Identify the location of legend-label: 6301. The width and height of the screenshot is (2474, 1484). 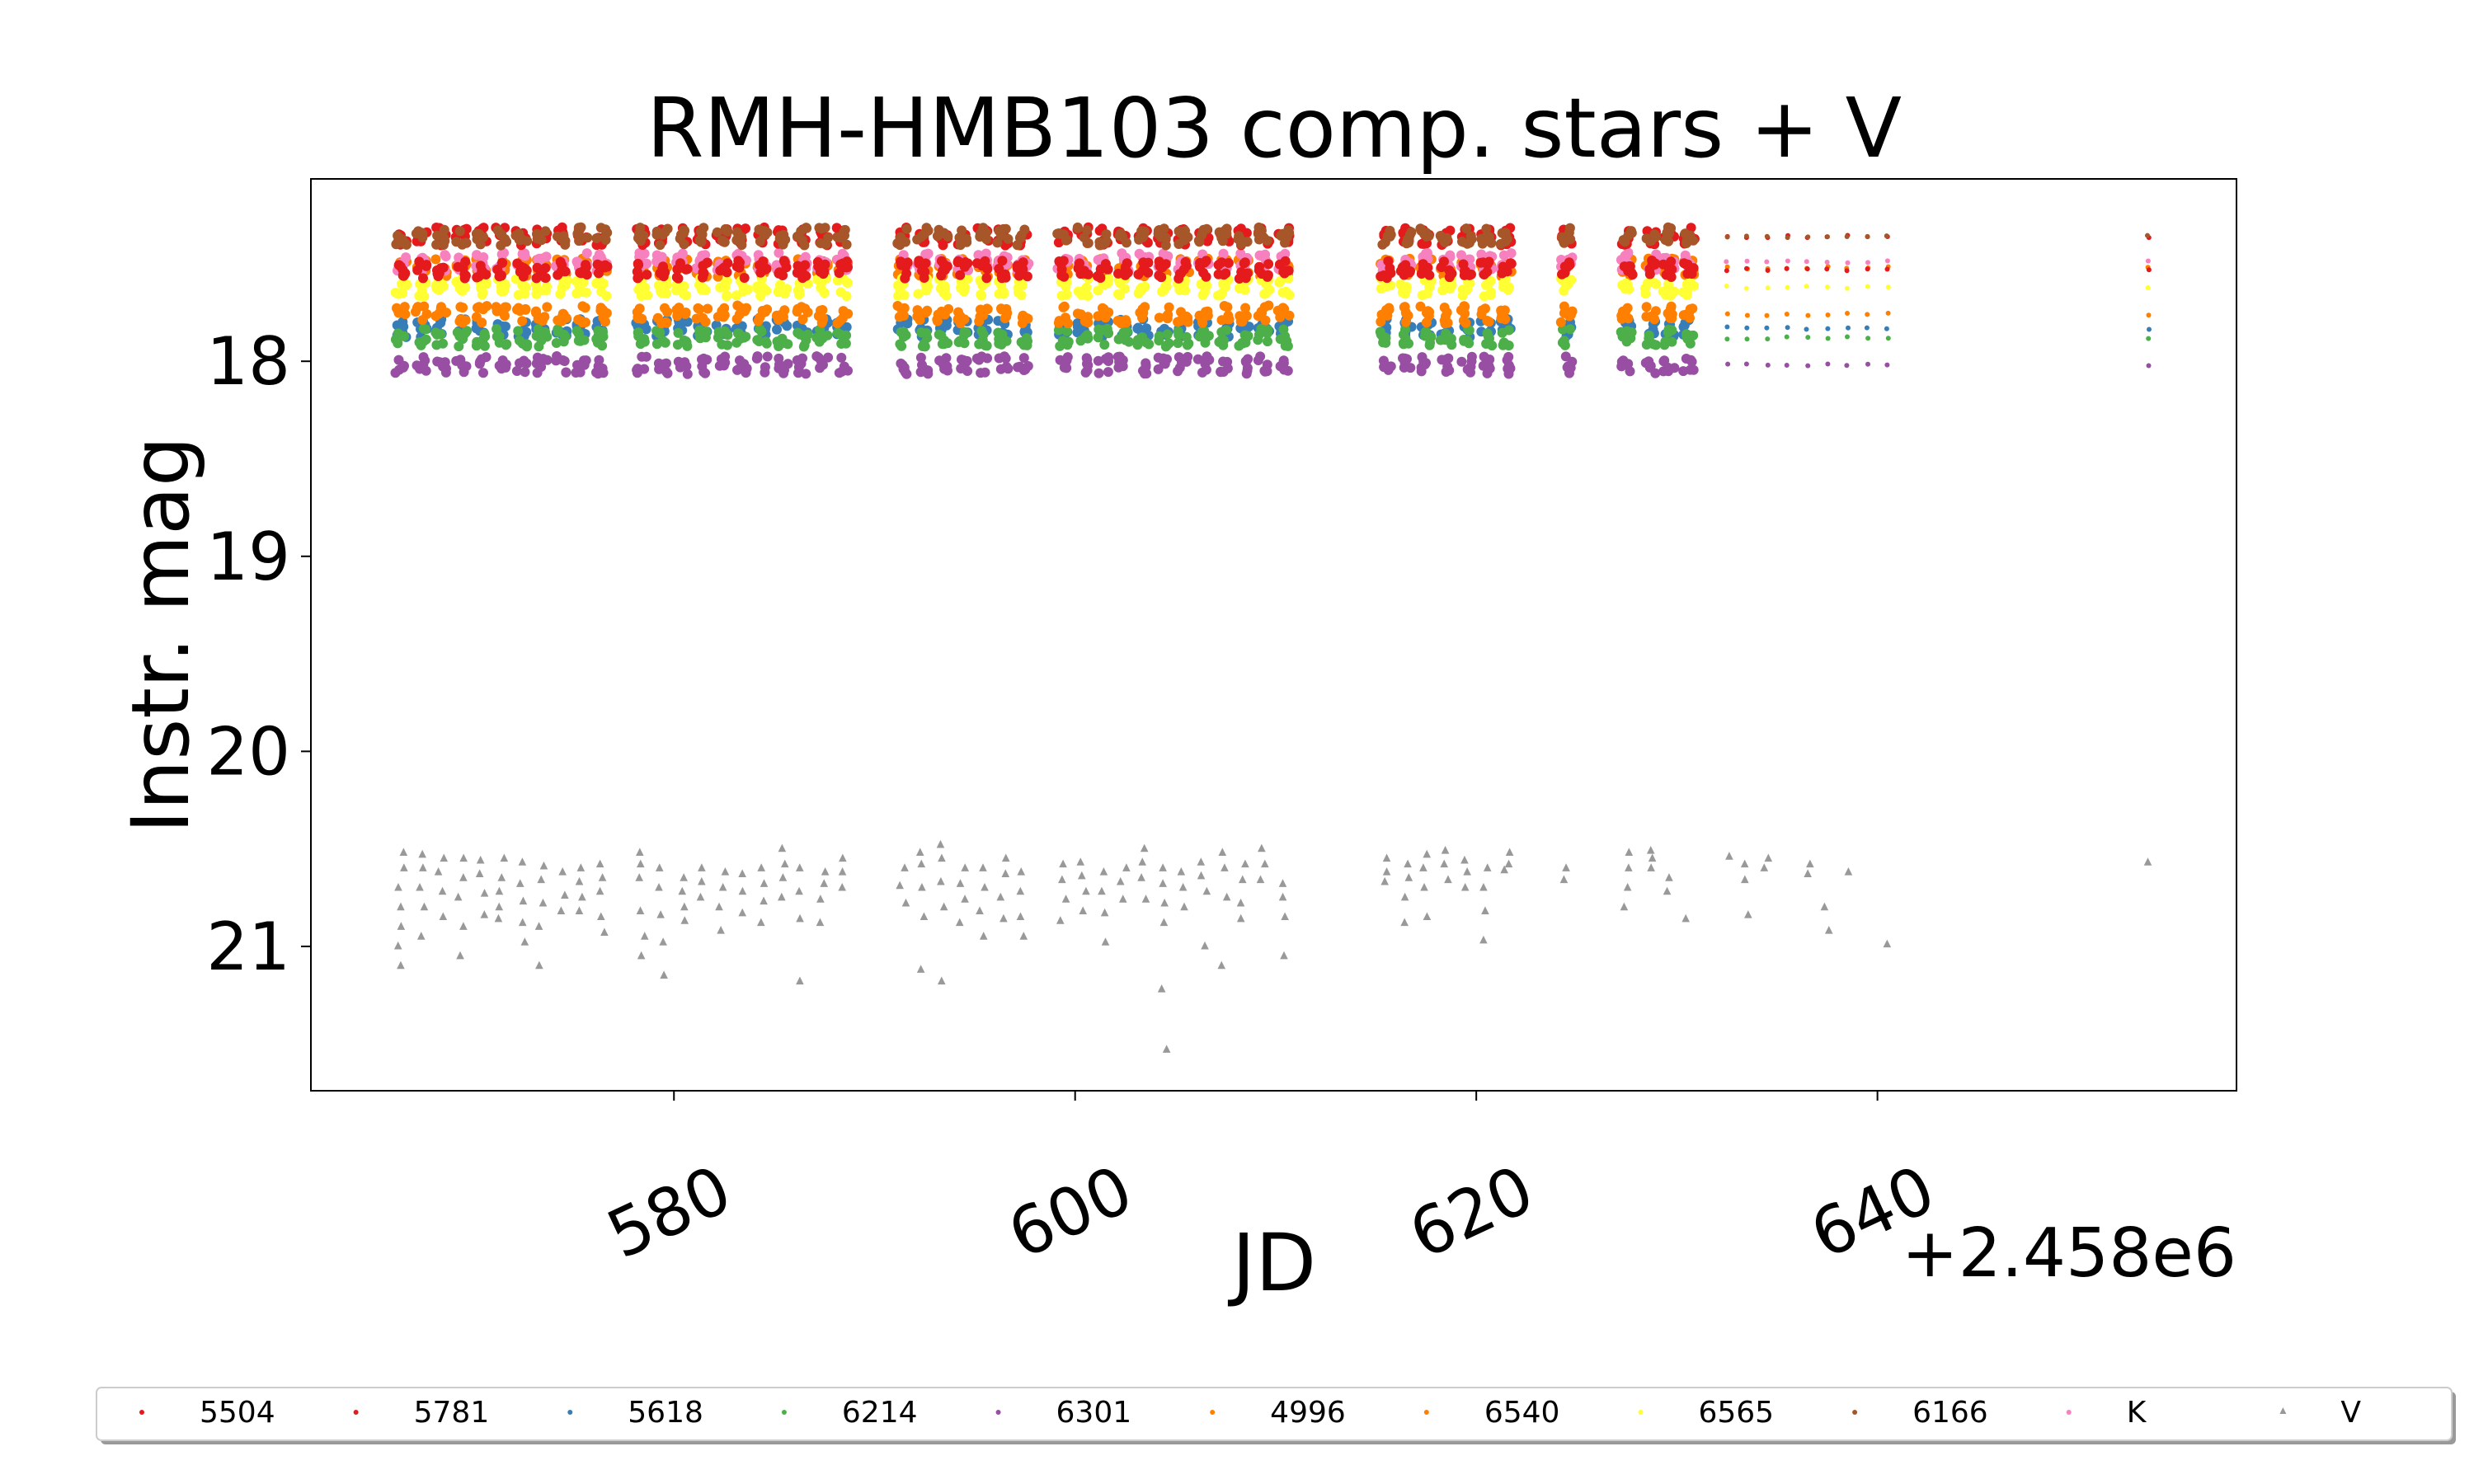
(1094, 1413).